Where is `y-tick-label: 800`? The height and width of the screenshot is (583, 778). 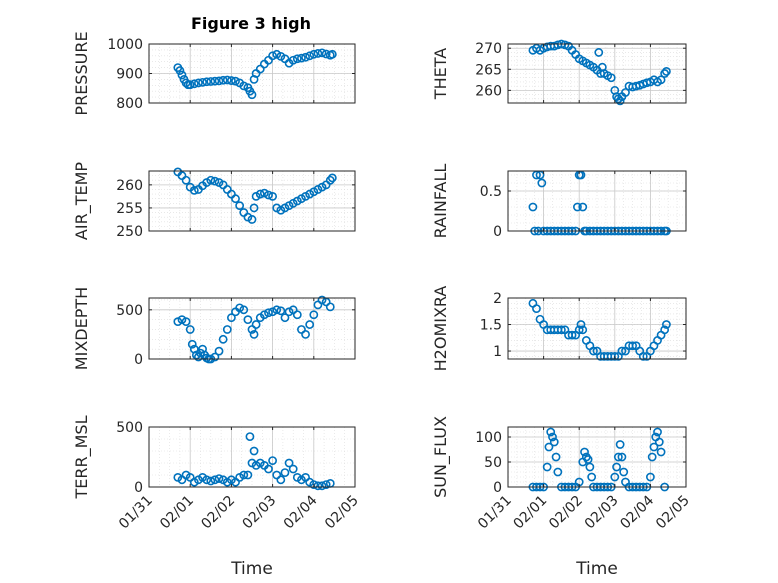
y-tick-label: 800 is located at coordinates (129, 104).